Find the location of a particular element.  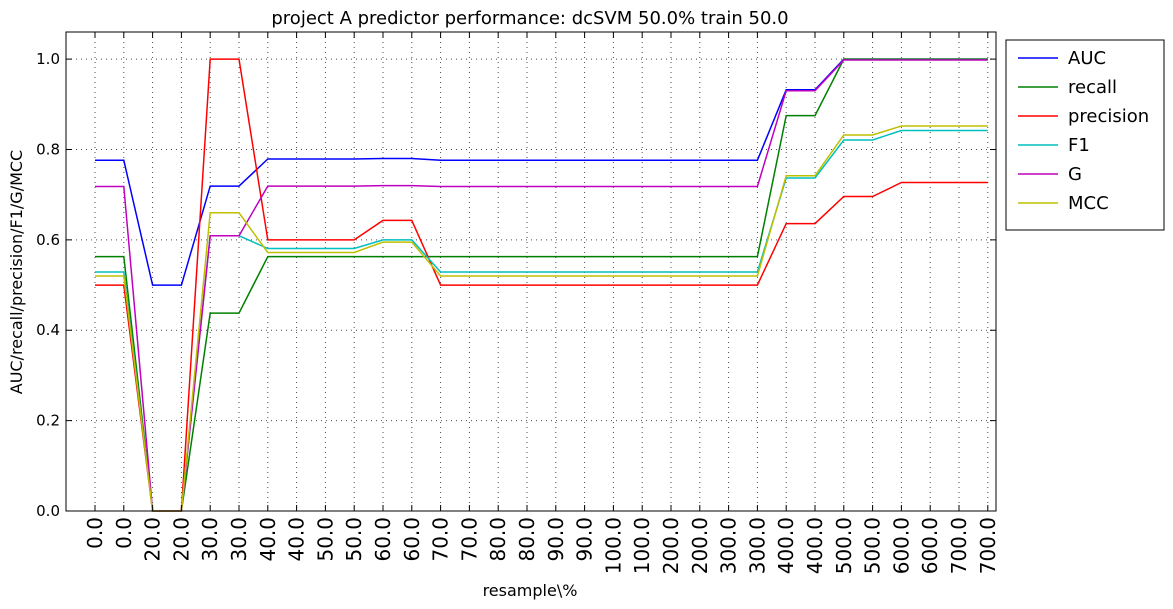

legend: AUC recall precision F1 G MCC is located at coordinates (1085, 135).